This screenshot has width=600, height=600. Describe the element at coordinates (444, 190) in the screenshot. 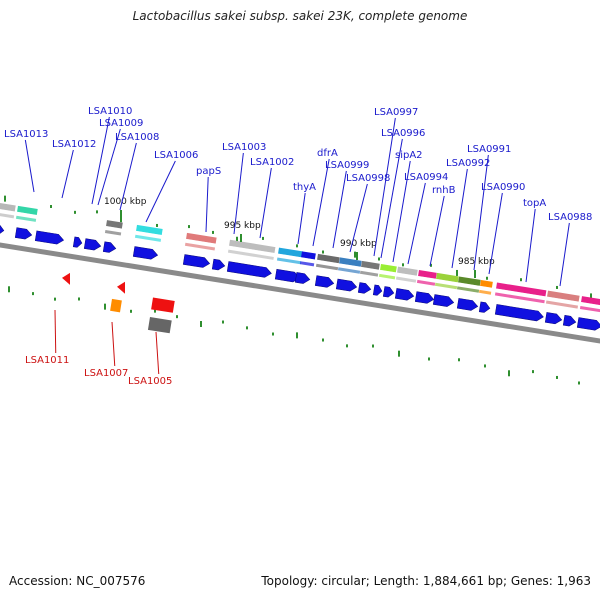

I see `forward-gene-label: rnhB` at that location.